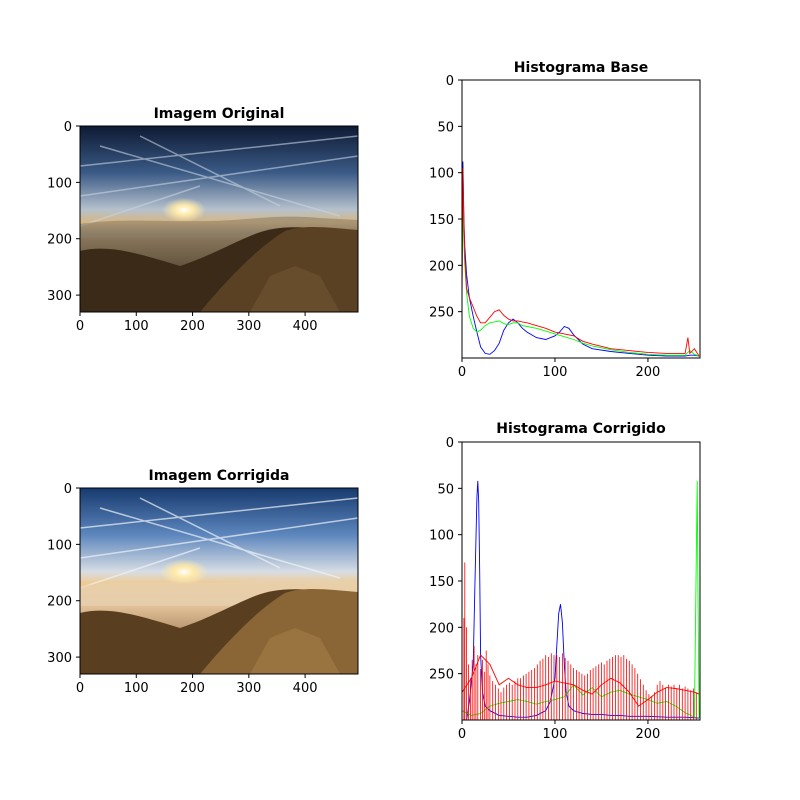  I want to click on panel-image-original: Imagem Original, so click(219, 209).